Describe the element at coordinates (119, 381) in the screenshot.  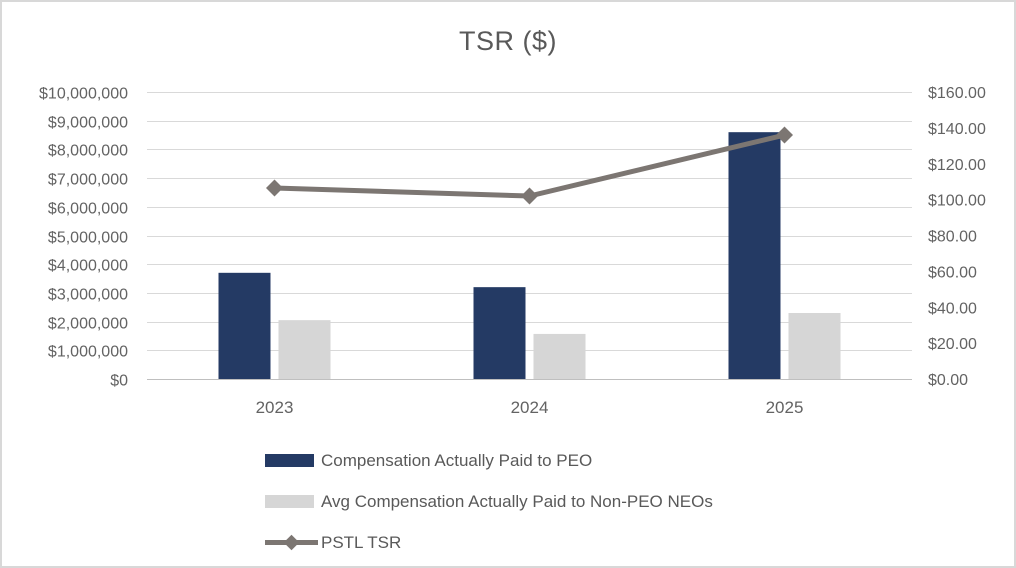
I see `left-axis-tick-label: $0` at that location.